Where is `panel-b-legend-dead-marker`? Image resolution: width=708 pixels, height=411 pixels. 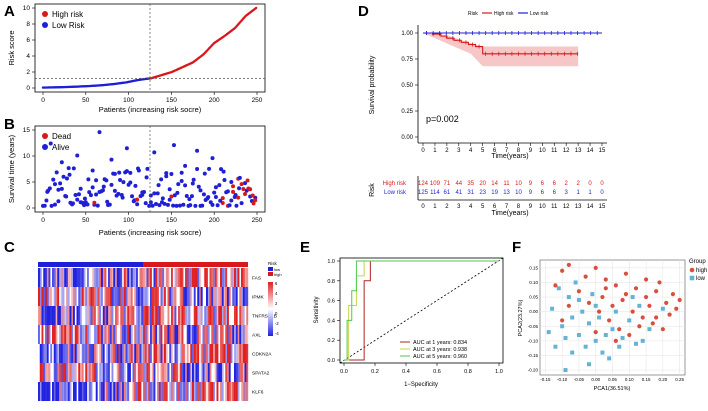 panel-b-legend-dead-marker is located at coordinates (45, 136).